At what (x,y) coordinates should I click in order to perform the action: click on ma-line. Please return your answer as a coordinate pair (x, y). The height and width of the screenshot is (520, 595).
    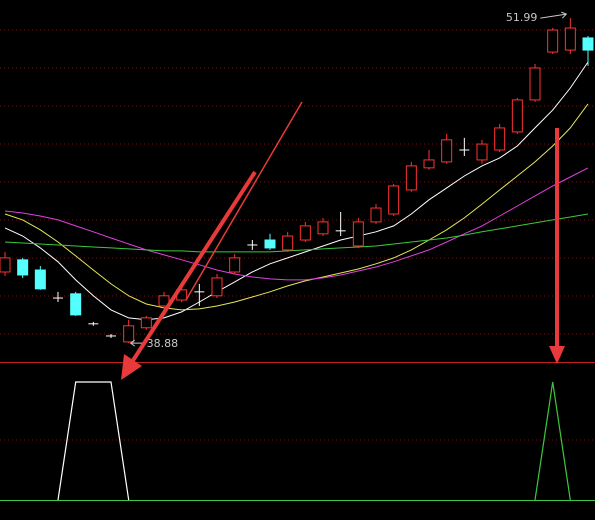
    Looking at the image, I should click on (296, 233).